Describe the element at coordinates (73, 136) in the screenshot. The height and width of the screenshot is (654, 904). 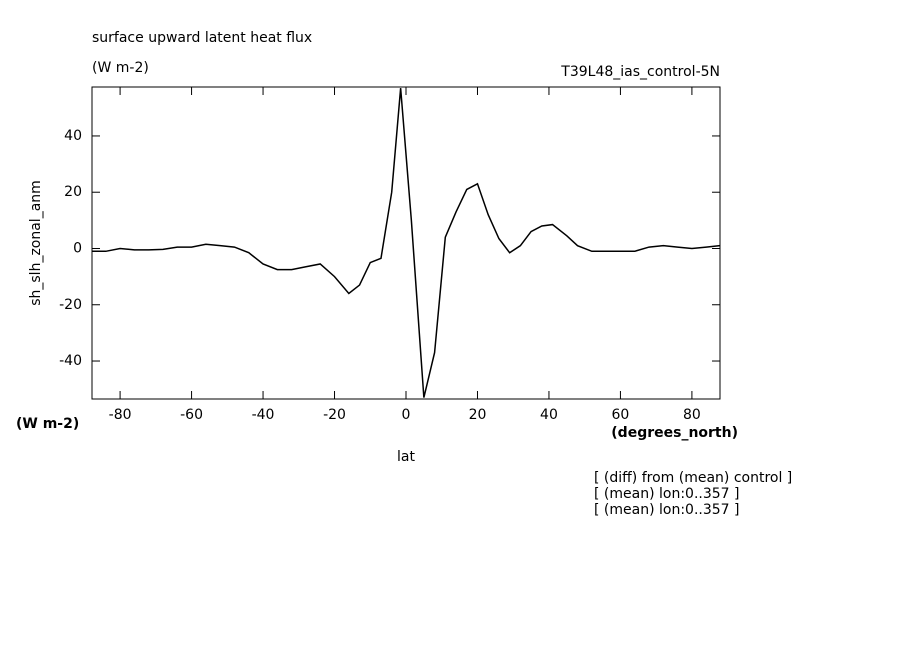
I see `y-tick-label: 40` at that location.